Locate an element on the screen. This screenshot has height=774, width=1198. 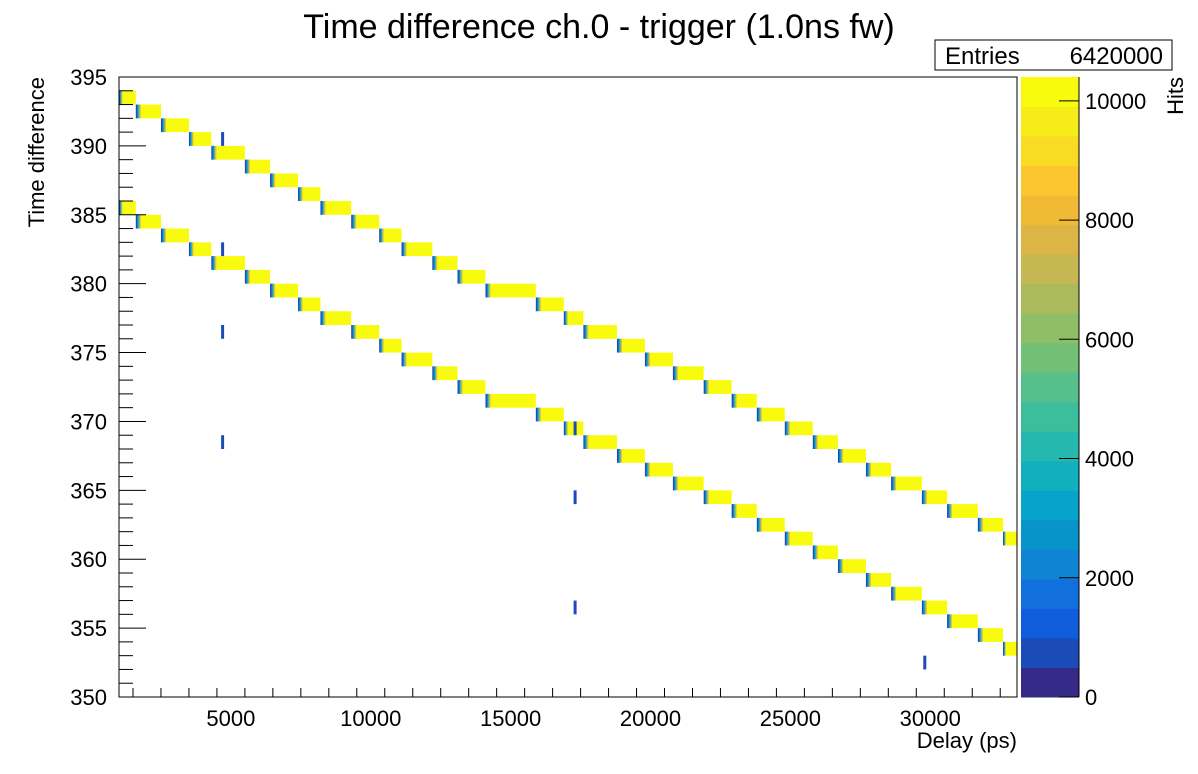
y-tick-label: 355 is located at coordinates (88, 628).